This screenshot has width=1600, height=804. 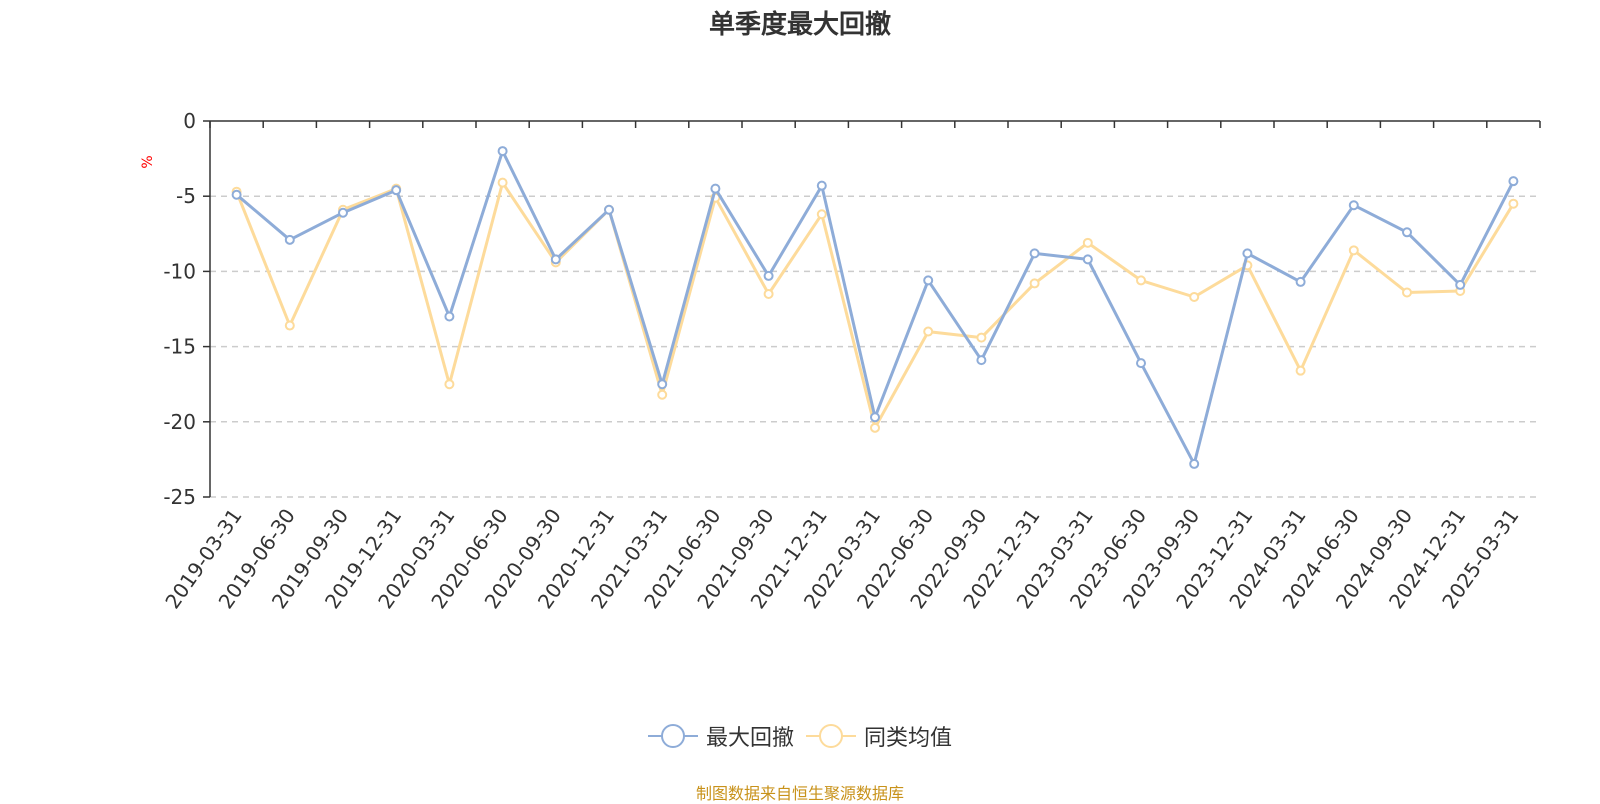 I want to click on y-axis-unit-label: %, so click(x=148, y=161).